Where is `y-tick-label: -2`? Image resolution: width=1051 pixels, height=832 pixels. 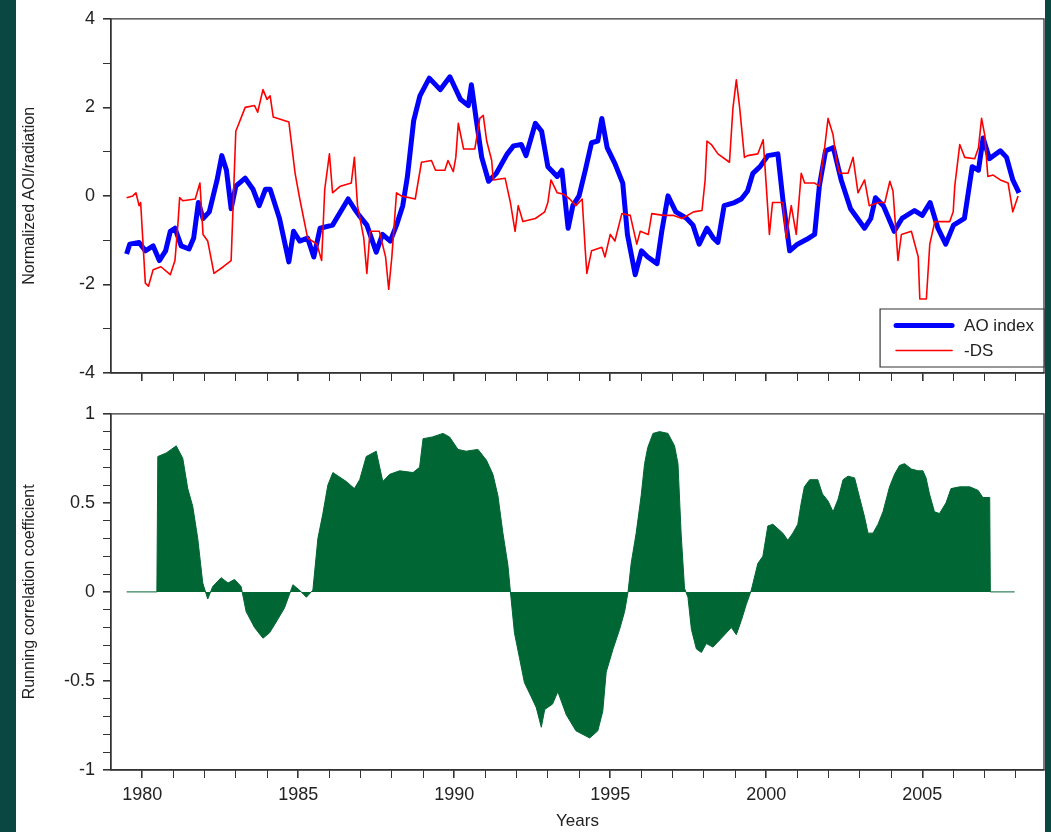
y-tick-label: -2 is located at coordinates (86, 283).